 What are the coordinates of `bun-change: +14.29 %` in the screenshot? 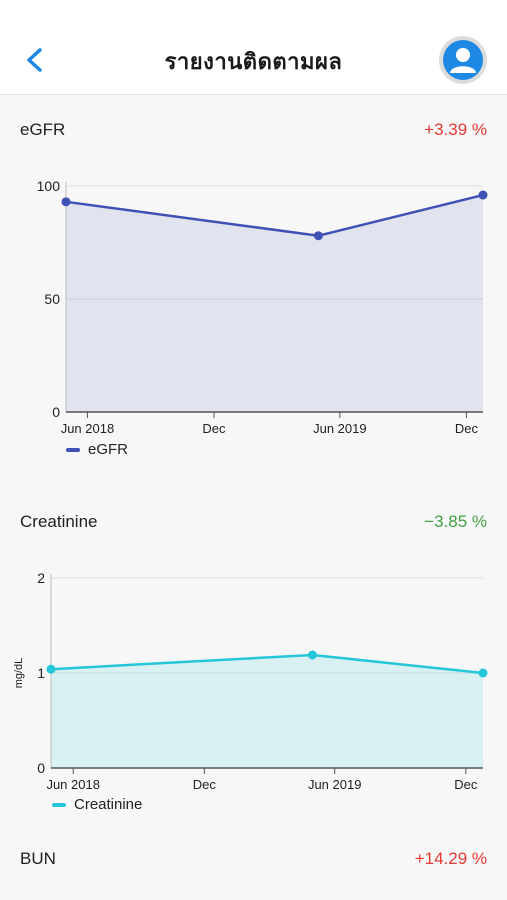 It's located at (450, 858).